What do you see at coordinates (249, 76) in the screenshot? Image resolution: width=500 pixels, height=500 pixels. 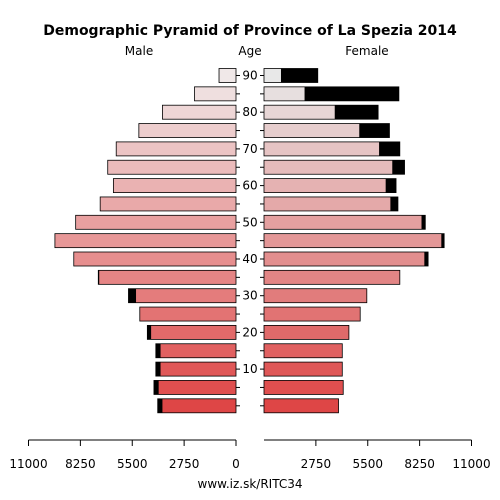 I see `age-label-90: 90` at bounding box center [249, 76].